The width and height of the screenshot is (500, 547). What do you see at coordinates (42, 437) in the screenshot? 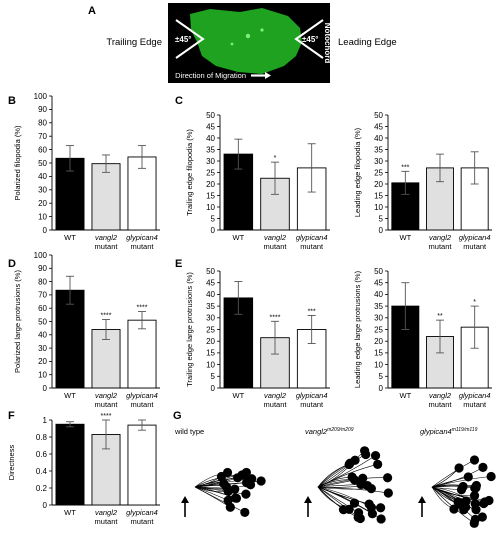
I see `y-tick-label: 0.8` at bounding box center [42, 437].